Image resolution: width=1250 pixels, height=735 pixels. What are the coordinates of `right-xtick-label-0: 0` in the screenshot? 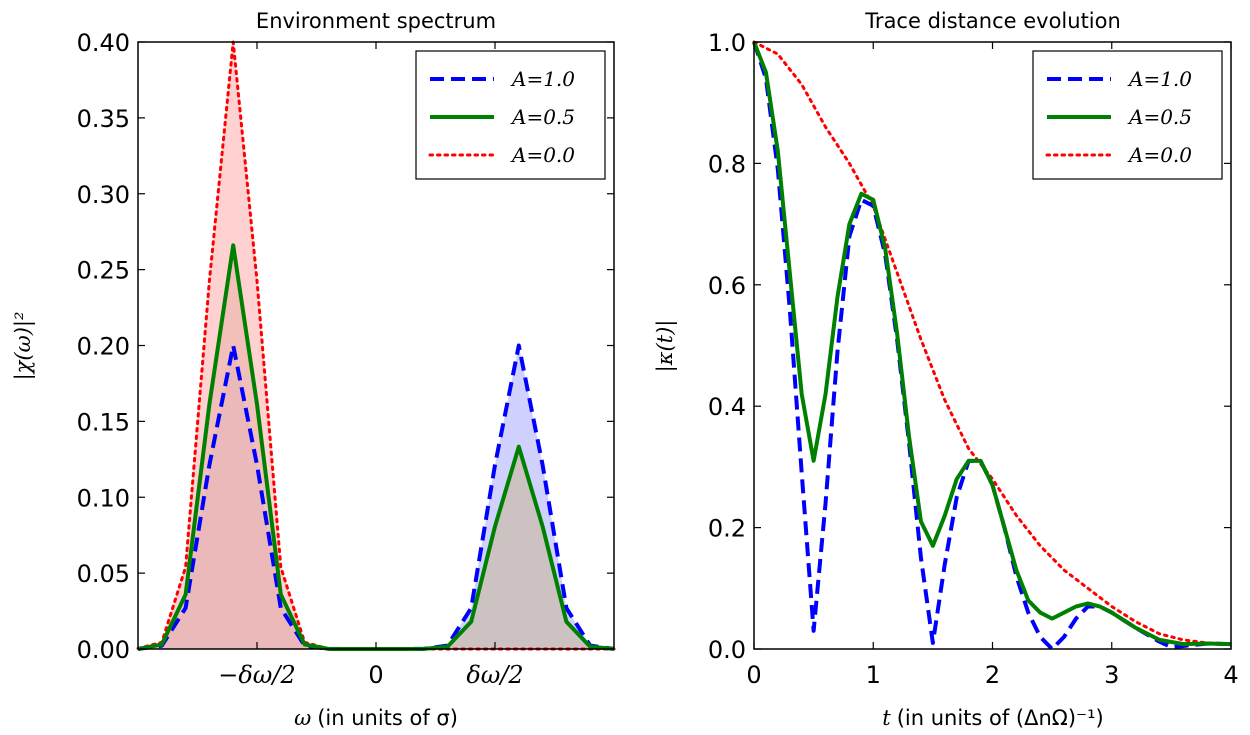 It's located at (753, 675).